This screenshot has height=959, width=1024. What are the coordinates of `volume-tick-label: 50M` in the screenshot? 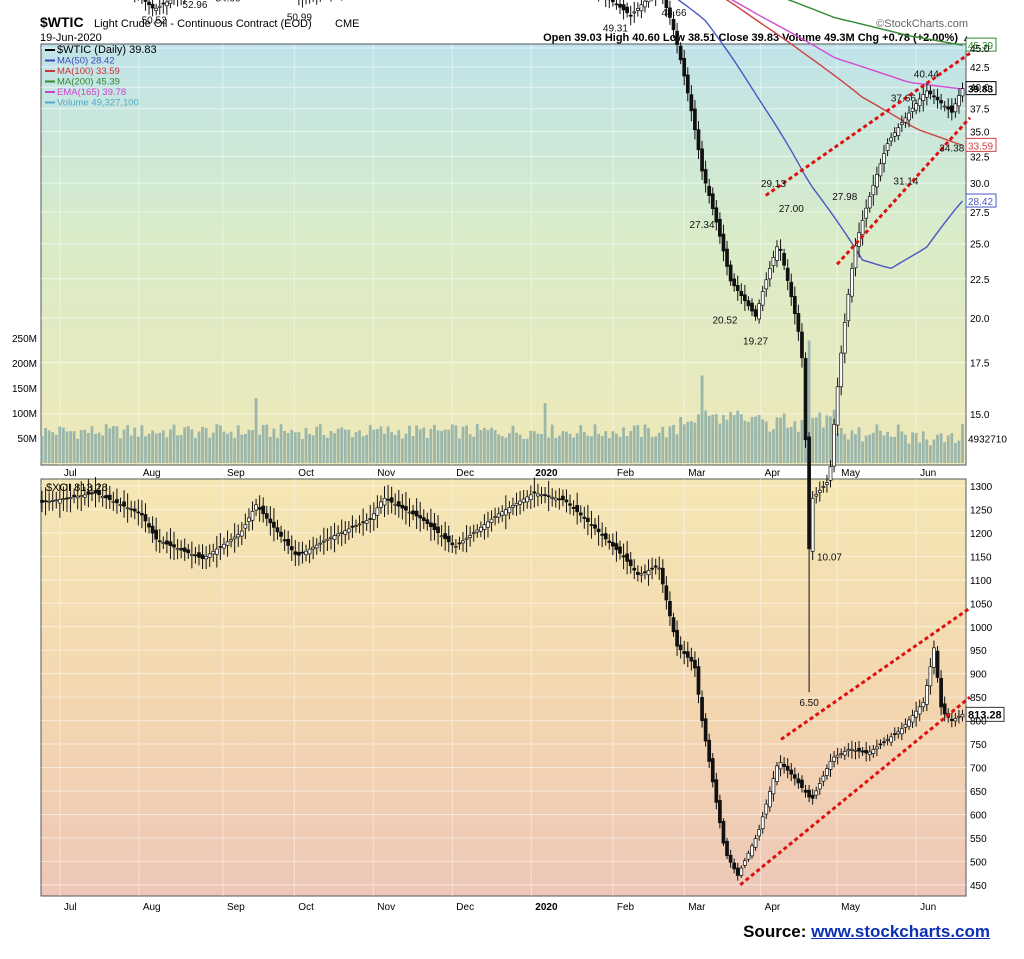 It's located at (27, 439).